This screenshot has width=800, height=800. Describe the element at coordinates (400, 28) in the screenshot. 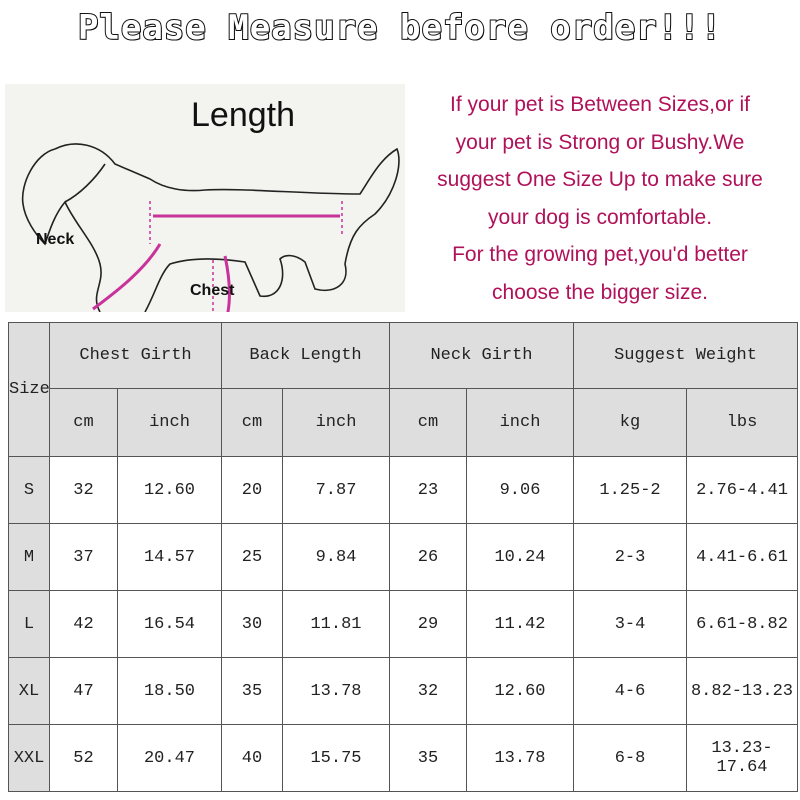

I see `page-title: Please Measure before order!!!` at that location.